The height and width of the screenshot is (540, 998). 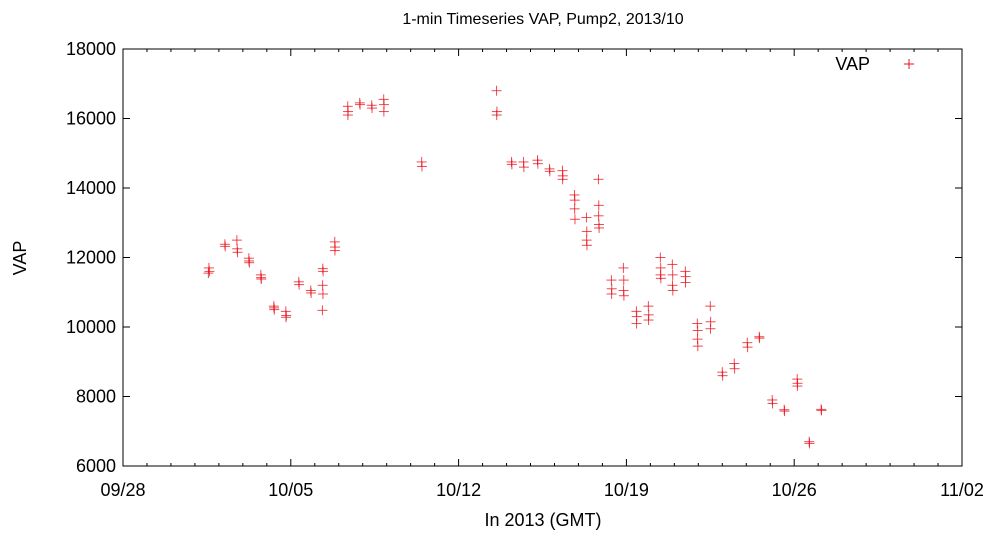 I want to click on y-tick-label: 18000, so click(x=91, y=49).